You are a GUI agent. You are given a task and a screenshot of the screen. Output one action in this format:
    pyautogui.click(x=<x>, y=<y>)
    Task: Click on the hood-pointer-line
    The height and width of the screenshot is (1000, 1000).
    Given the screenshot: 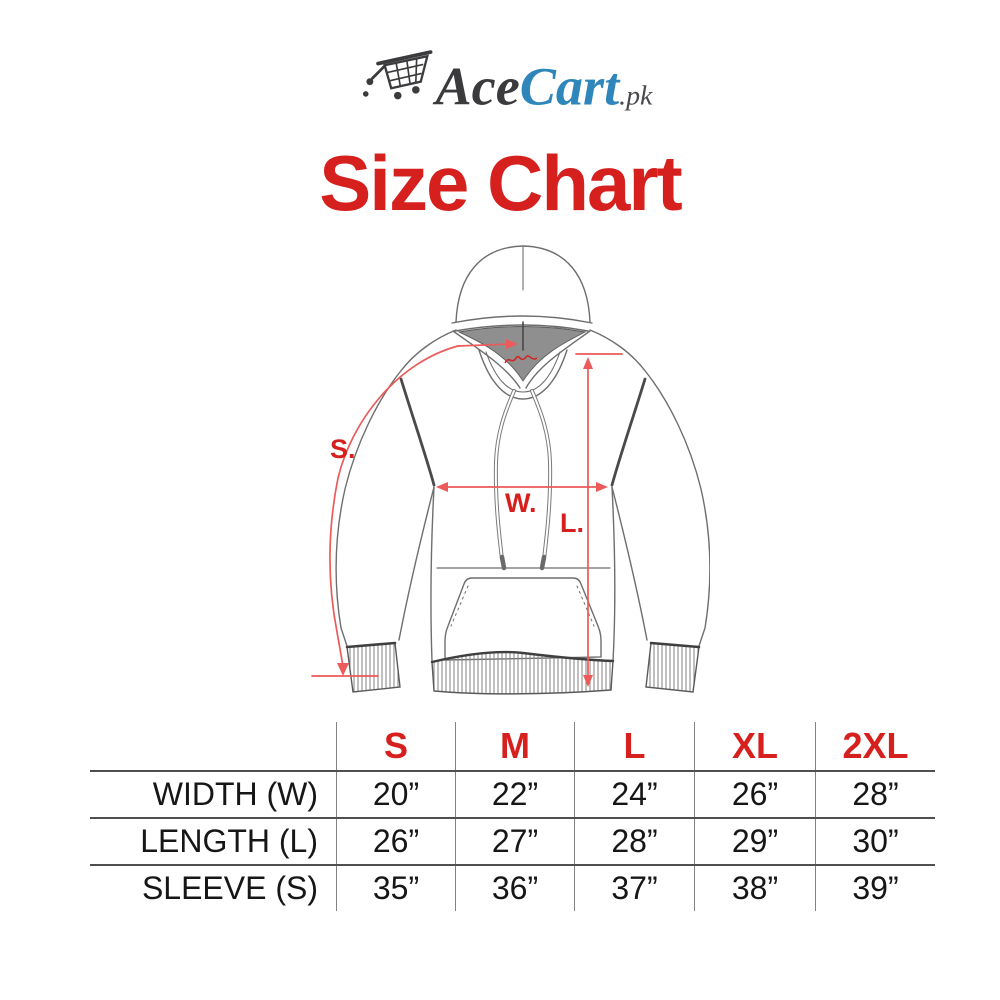 What is the action you would take?
    pyautogui.click(x=484, y=345)
    